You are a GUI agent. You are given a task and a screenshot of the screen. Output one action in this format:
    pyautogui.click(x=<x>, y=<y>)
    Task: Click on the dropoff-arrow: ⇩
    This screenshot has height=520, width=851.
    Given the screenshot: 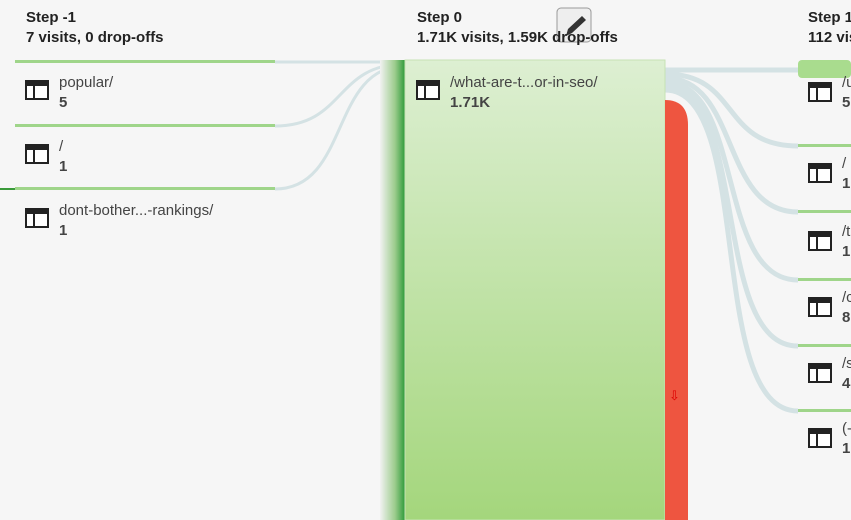 What is the action you would take?
    pyautogui.click(x=674, y=395)
    